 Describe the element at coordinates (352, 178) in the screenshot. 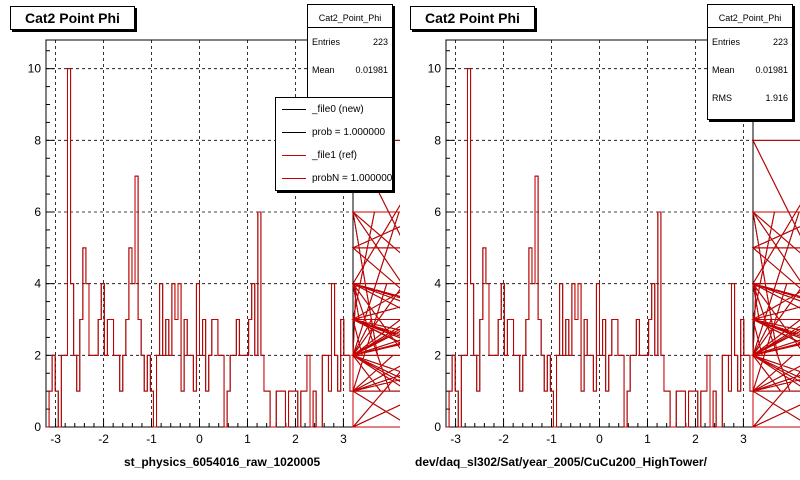

I see `legend-label: probN = 1.000000` at that location.